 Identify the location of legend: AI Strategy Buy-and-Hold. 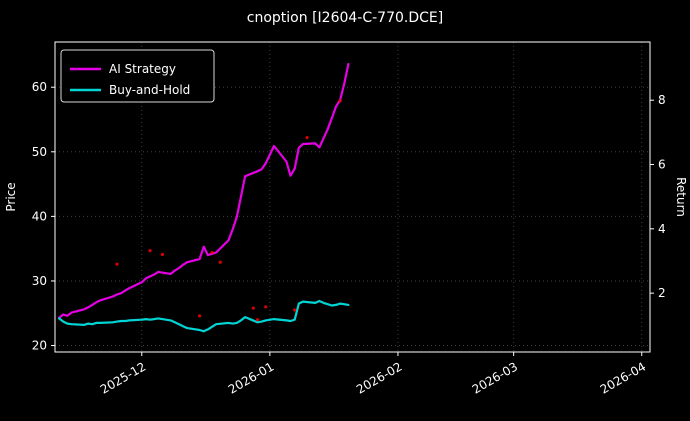
(137, 76).